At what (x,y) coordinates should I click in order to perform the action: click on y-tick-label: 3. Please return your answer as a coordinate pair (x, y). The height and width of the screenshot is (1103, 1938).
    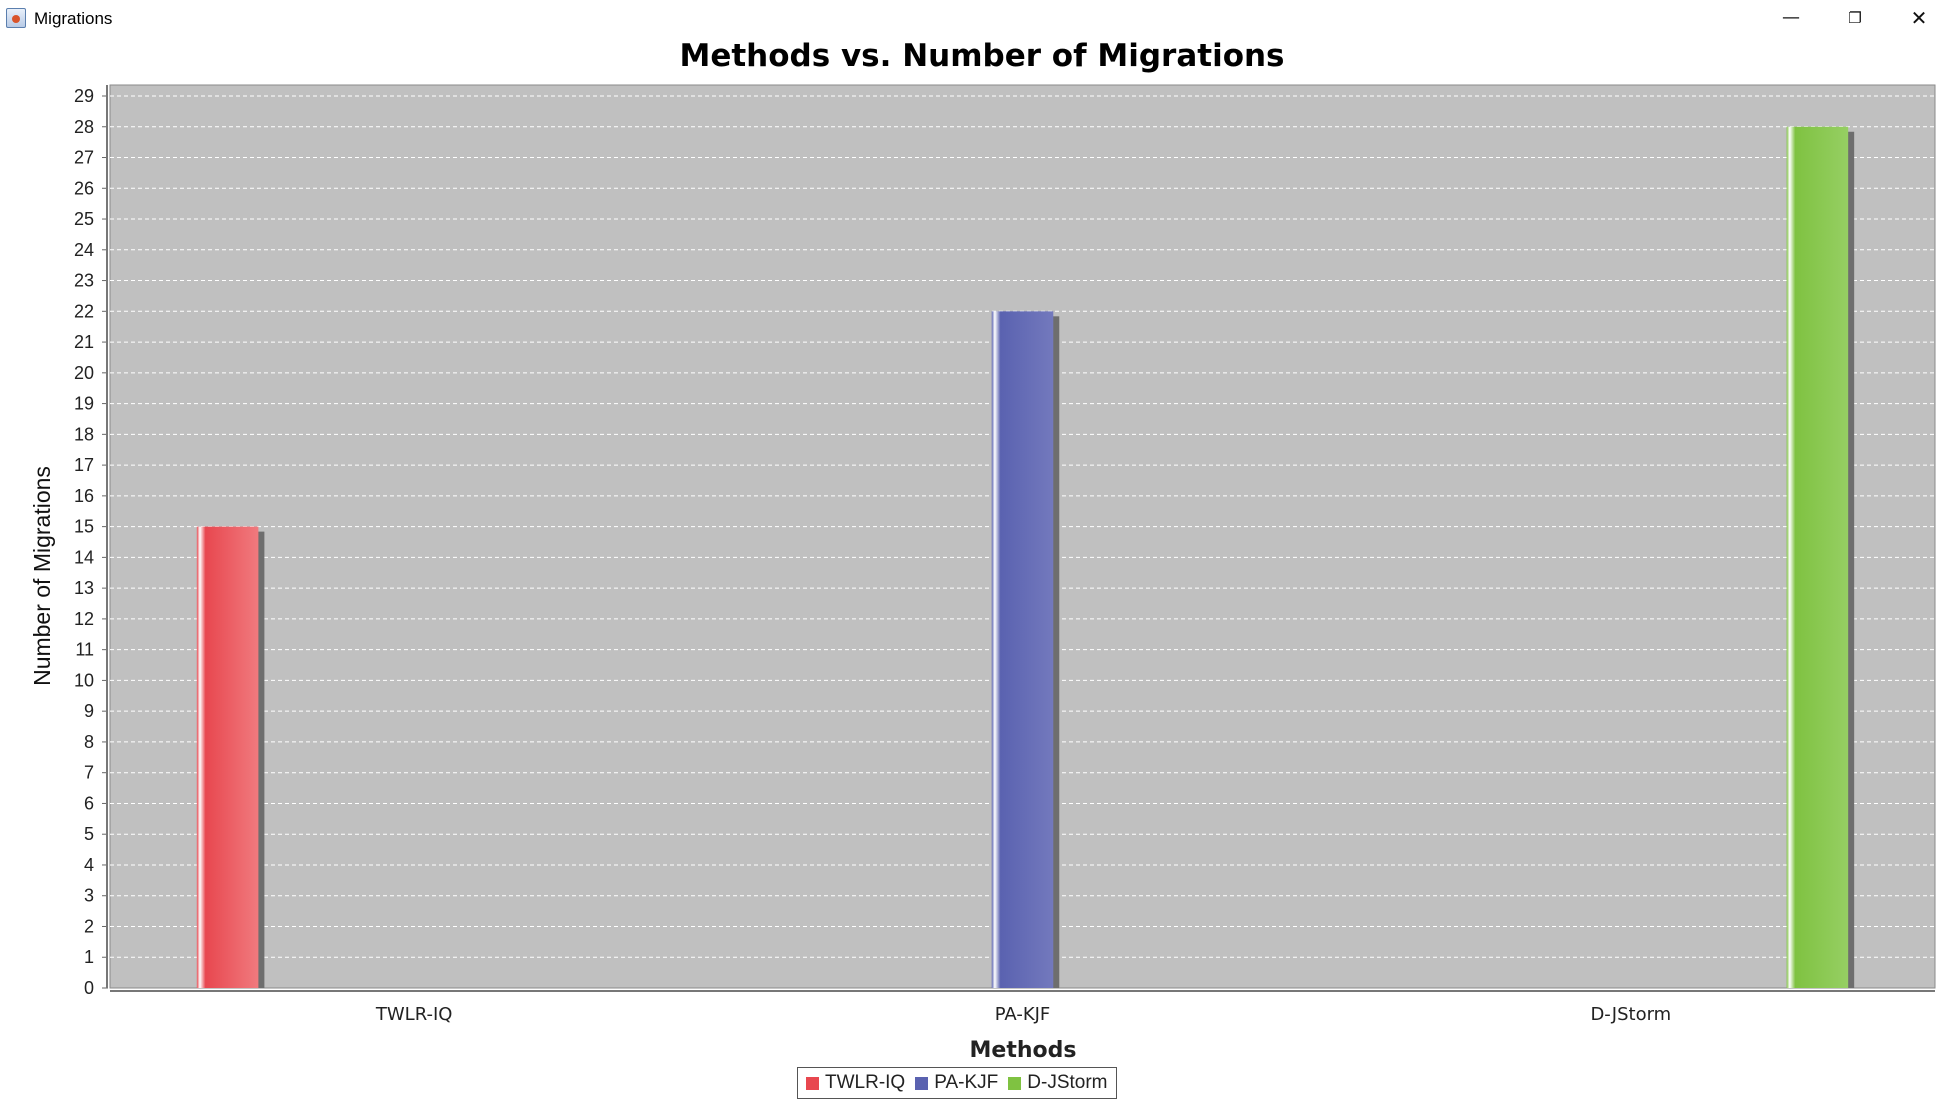
    Looking at the image, I should click on (89, 896).